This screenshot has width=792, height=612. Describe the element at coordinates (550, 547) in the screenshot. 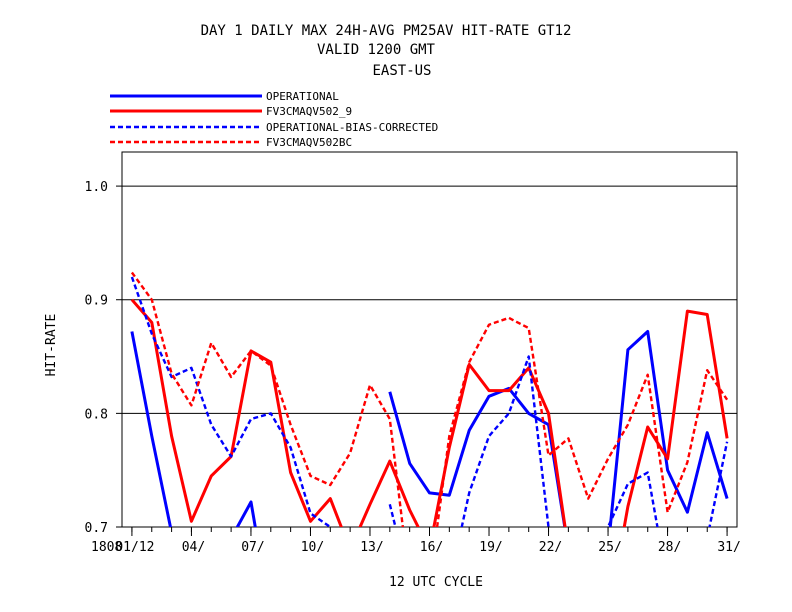

I see `x-tick-label-7: 22/` at that location.